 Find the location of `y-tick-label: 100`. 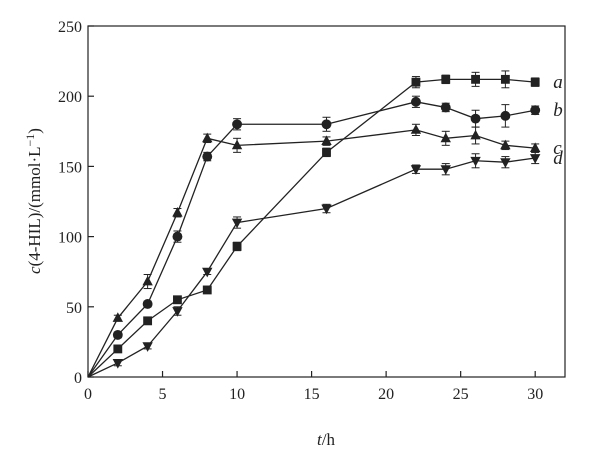

y-tick-label: 100 is located at coordinates (70, 238).